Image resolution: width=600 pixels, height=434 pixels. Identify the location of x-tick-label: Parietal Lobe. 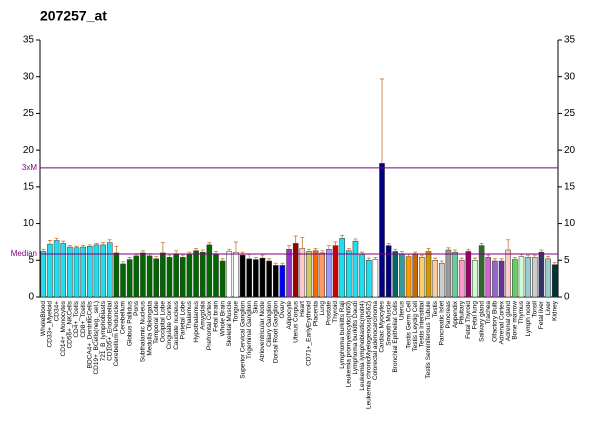
(183, 320).